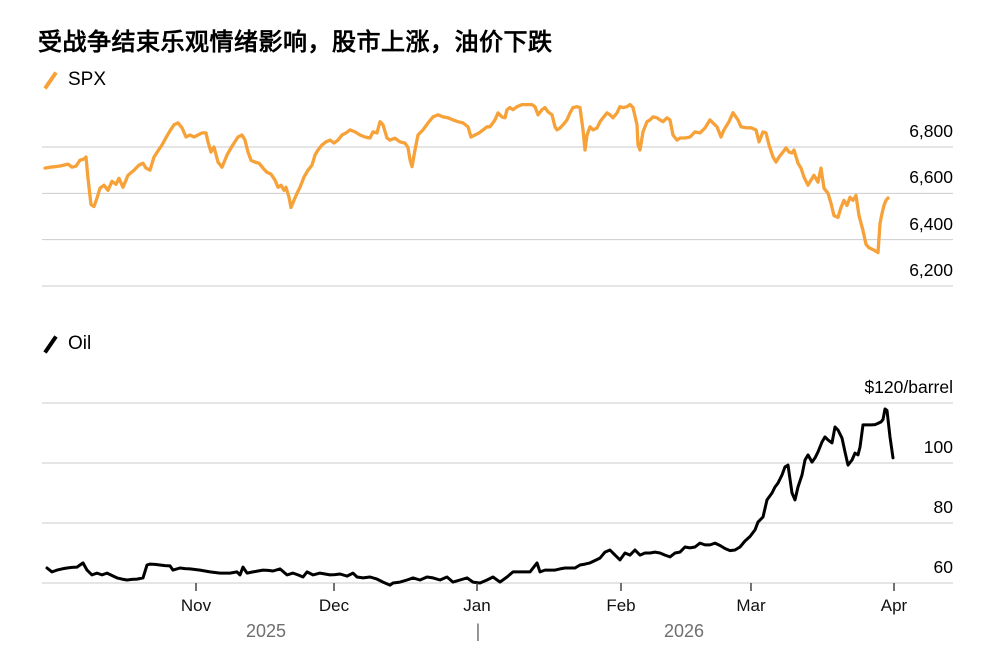 Image resolution: width=1000 pixels, height=667 pixels. I want to click on oil-legend-slash-icon, so click(50, 344).